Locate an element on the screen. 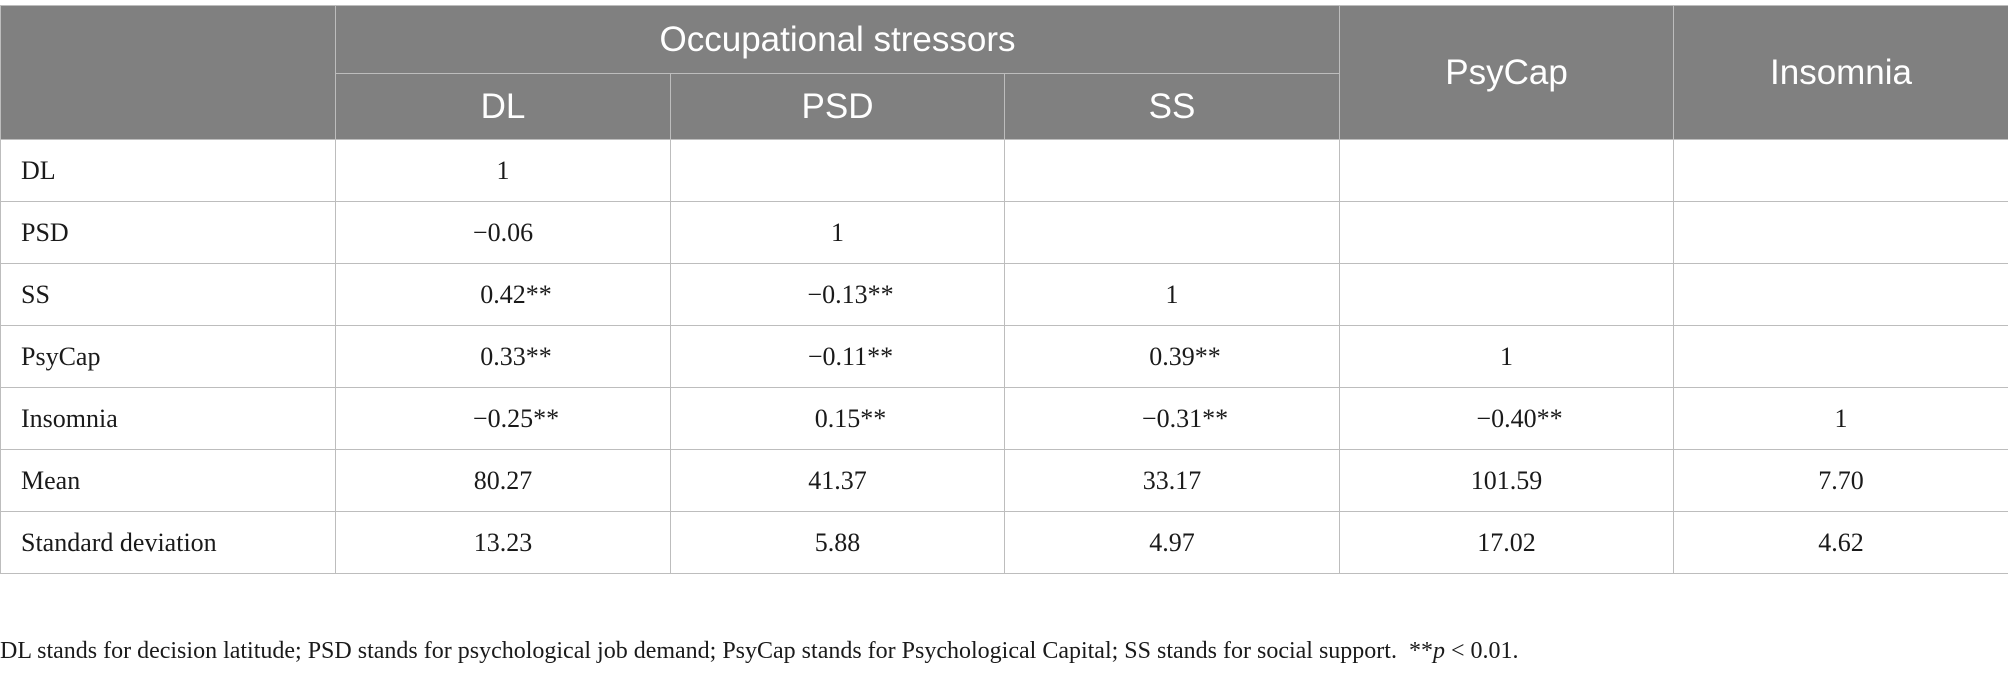 The image size is (2008, 678). table-cell: 0.33 ** is located at coordinates (503, 356).